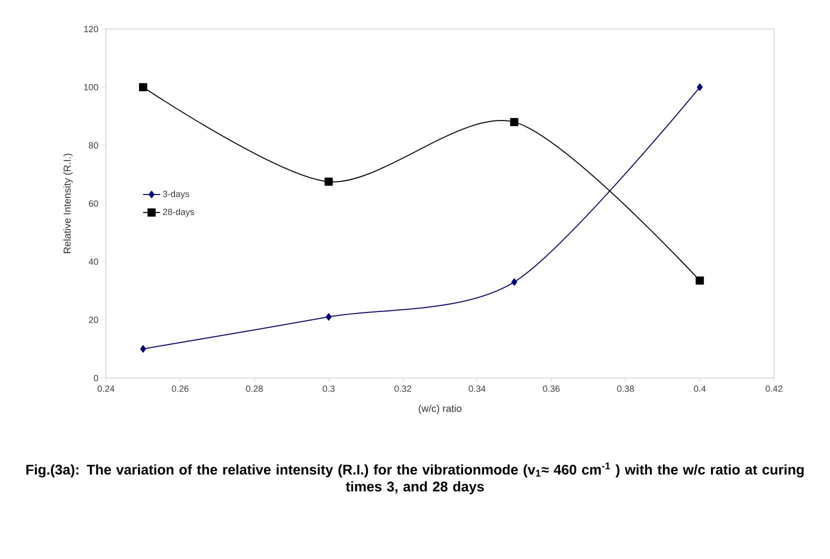 This screenshot has width=830, height=559. What do you see at coordinates (176, 194) in the screenshot?
I see `legend-label: 3-days` at bounding box center [176, 194].